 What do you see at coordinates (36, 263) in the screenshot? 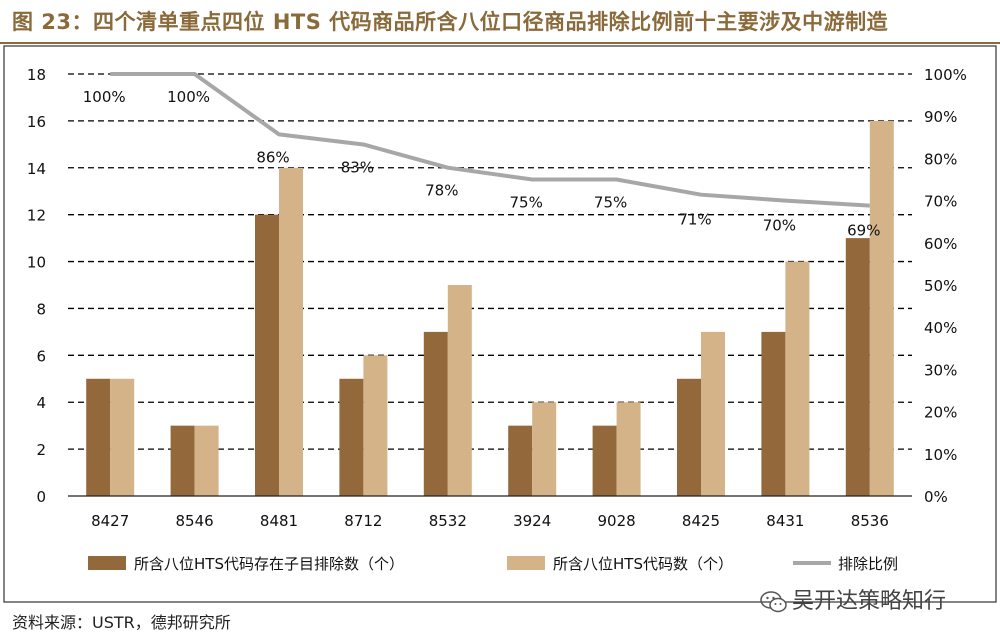
I see `y-left-tick-label: 10` at bounding box center [36, 263].